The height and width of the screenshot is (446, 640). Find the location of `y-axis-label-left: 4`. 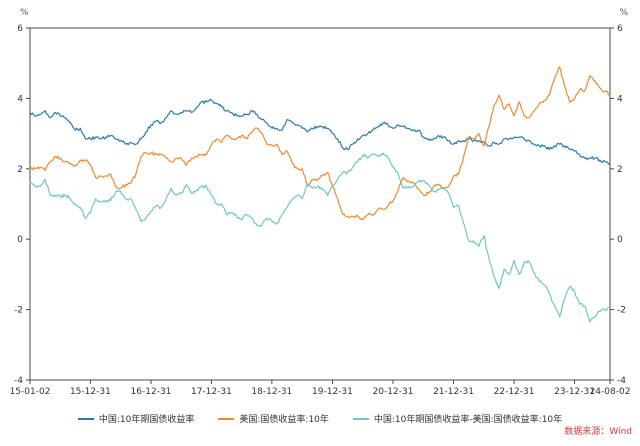

y-axis-label-left: 4 is located at coordinates (20, 99).